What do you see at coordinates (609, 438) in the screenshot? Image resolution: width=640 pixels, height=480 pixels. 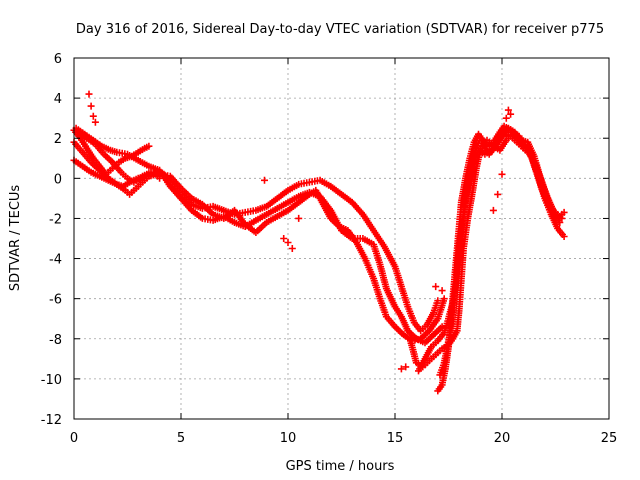 I see `x-tick-label: 25` at bounding box center [609, 438].